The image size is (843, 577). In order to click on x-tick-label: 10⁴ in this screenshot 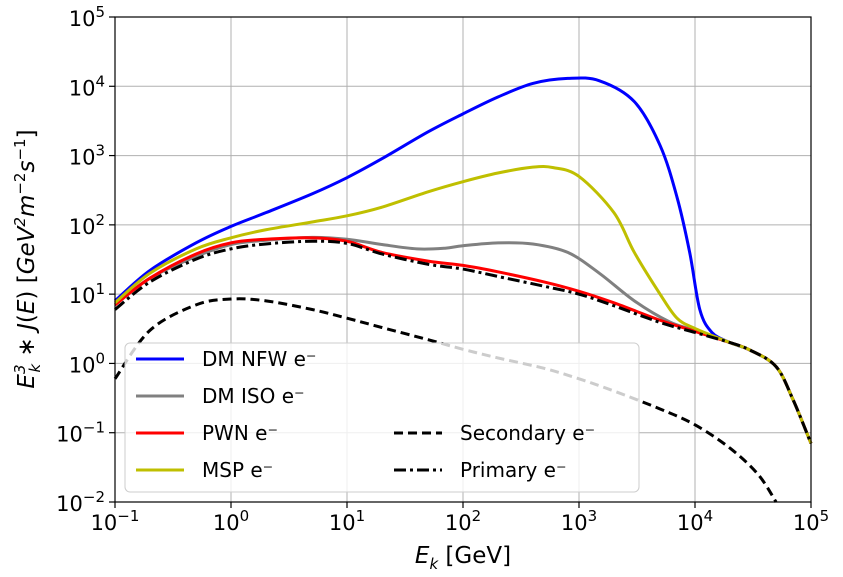, I will do `click(695, 521)`.